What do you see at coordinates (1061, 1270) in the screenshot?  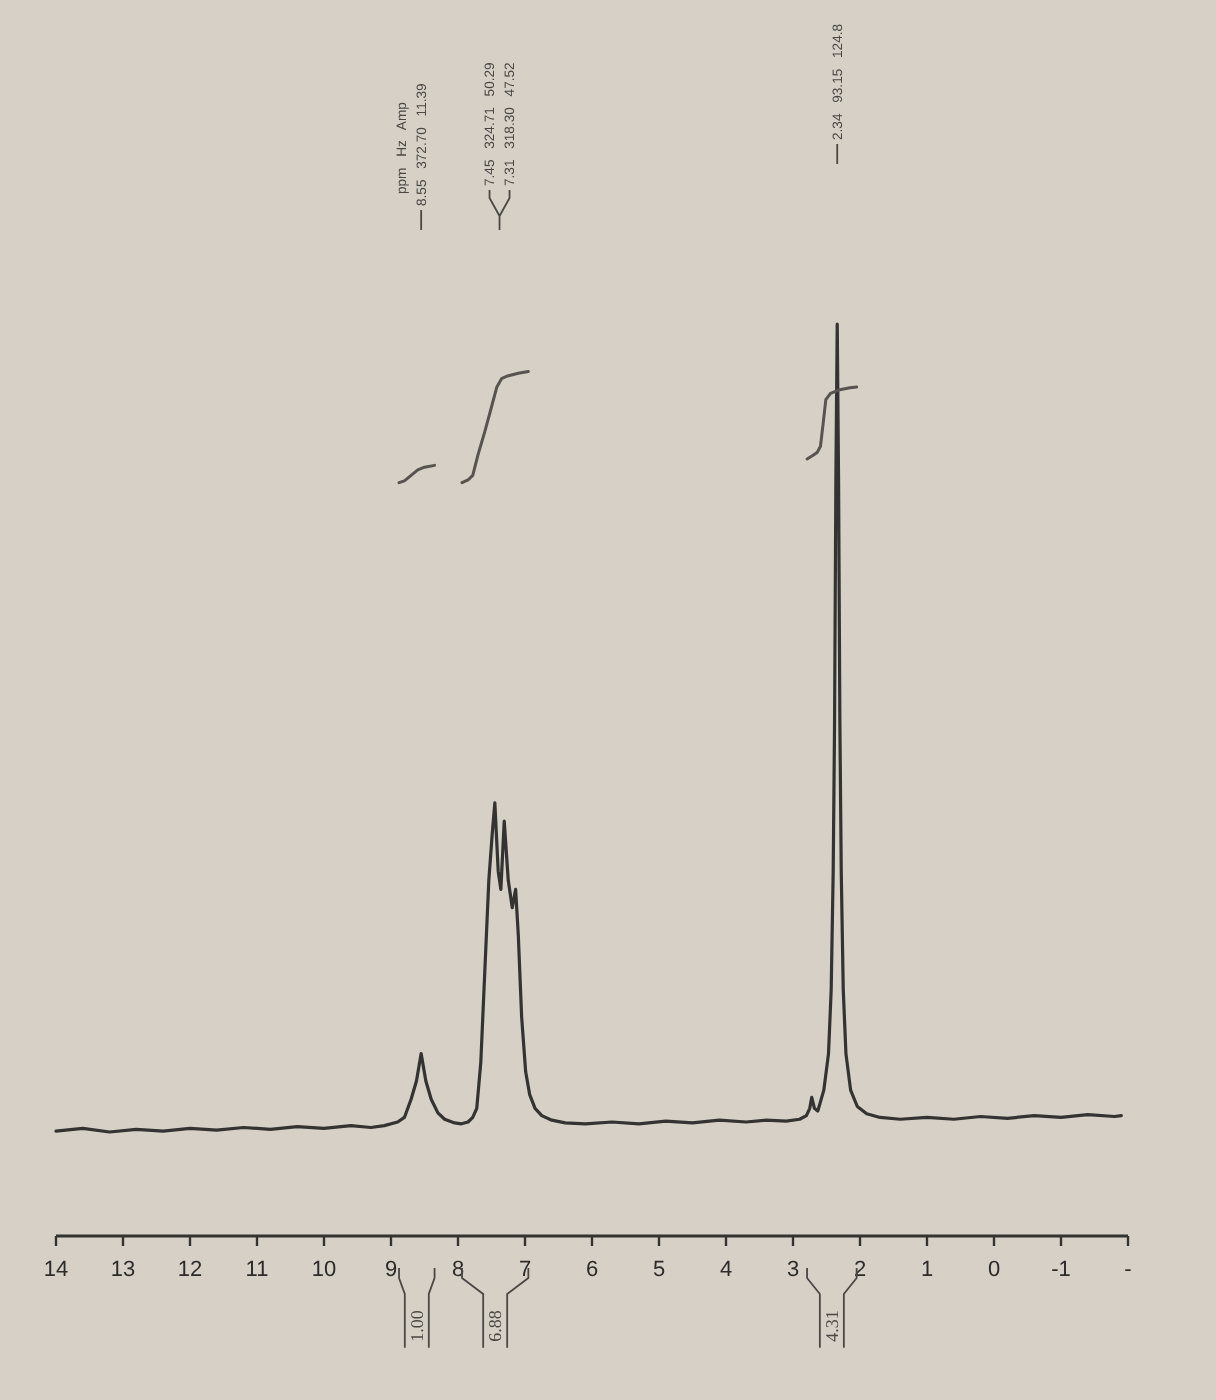 I see `x-tick-label: -1` at bounding box center [1061, 1270].